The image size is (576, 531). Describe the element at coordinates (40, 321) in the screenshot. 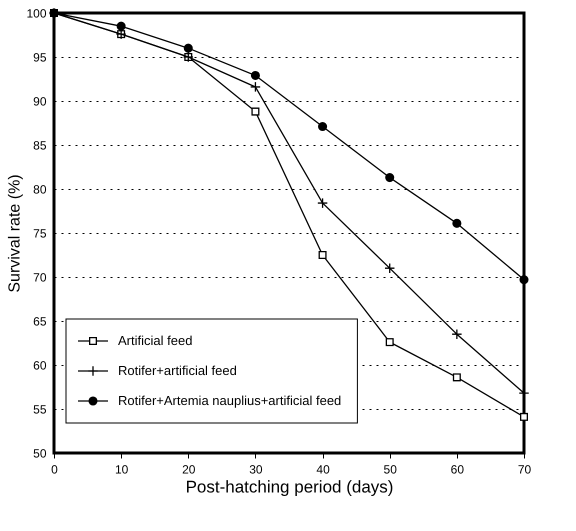

I see `y-tick-label: 65` at that location.